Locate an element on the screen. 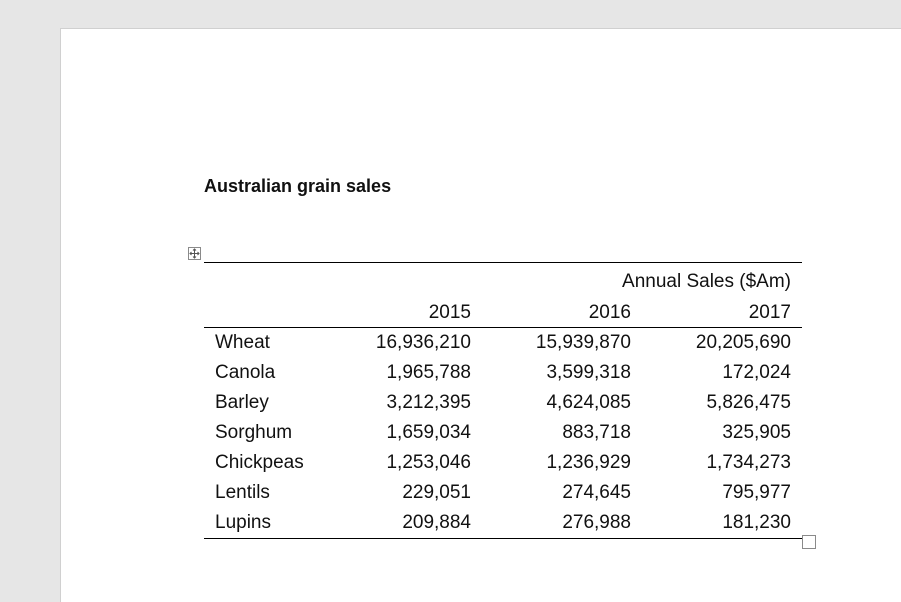  table-cell: 3,599,318 is located at coordinates (588, 372).